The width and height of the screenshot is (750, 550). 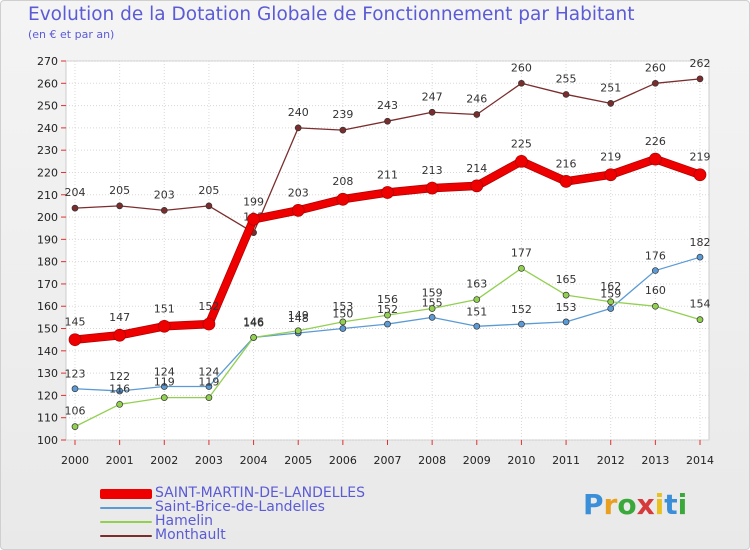 What do you see at coordinates (342, 314) in the screenshot?
I see `data-label-saint-brice-de-landelles: 150` at bounding box center [342, 314].